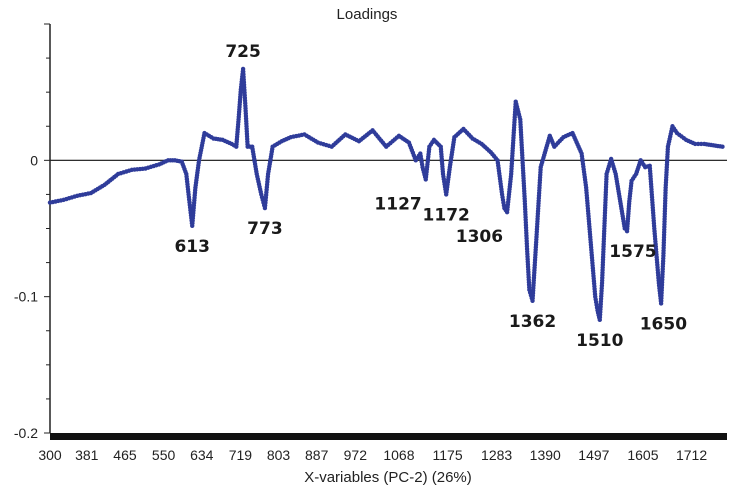 The image size is (733, 490). What do you see at coordinates (34, 160) in the screenshot?
I see `y-tick-label: 0` at bounding box center [34, 160].